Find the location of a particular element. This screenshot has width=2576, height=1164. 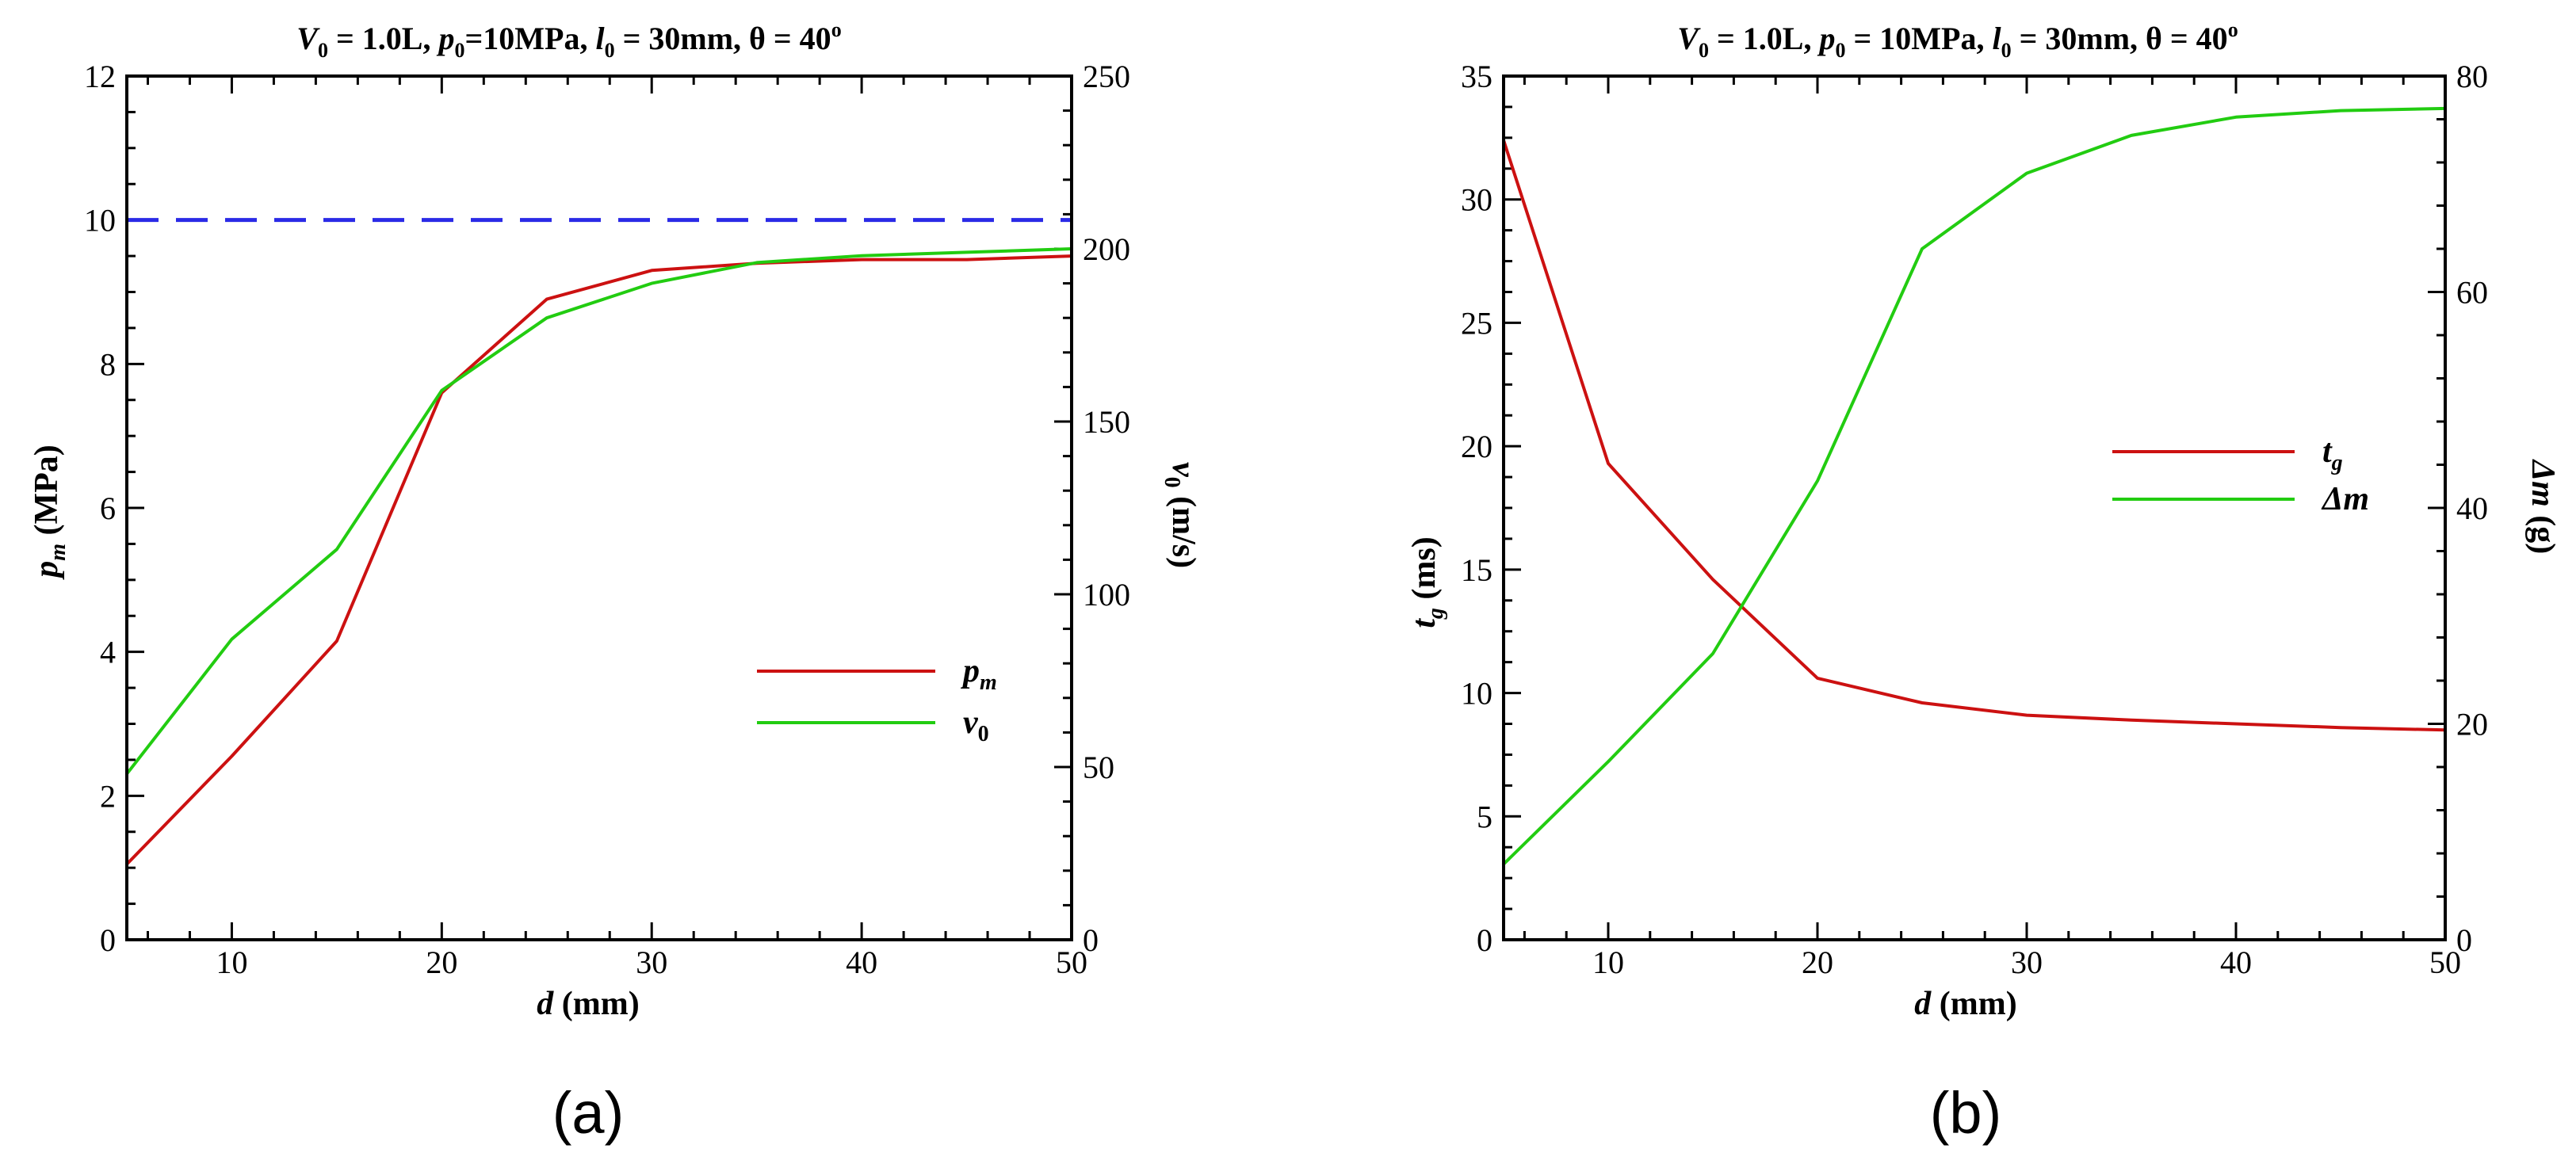

panel-b-label: (b) is located at coordinates (1965, 1113).